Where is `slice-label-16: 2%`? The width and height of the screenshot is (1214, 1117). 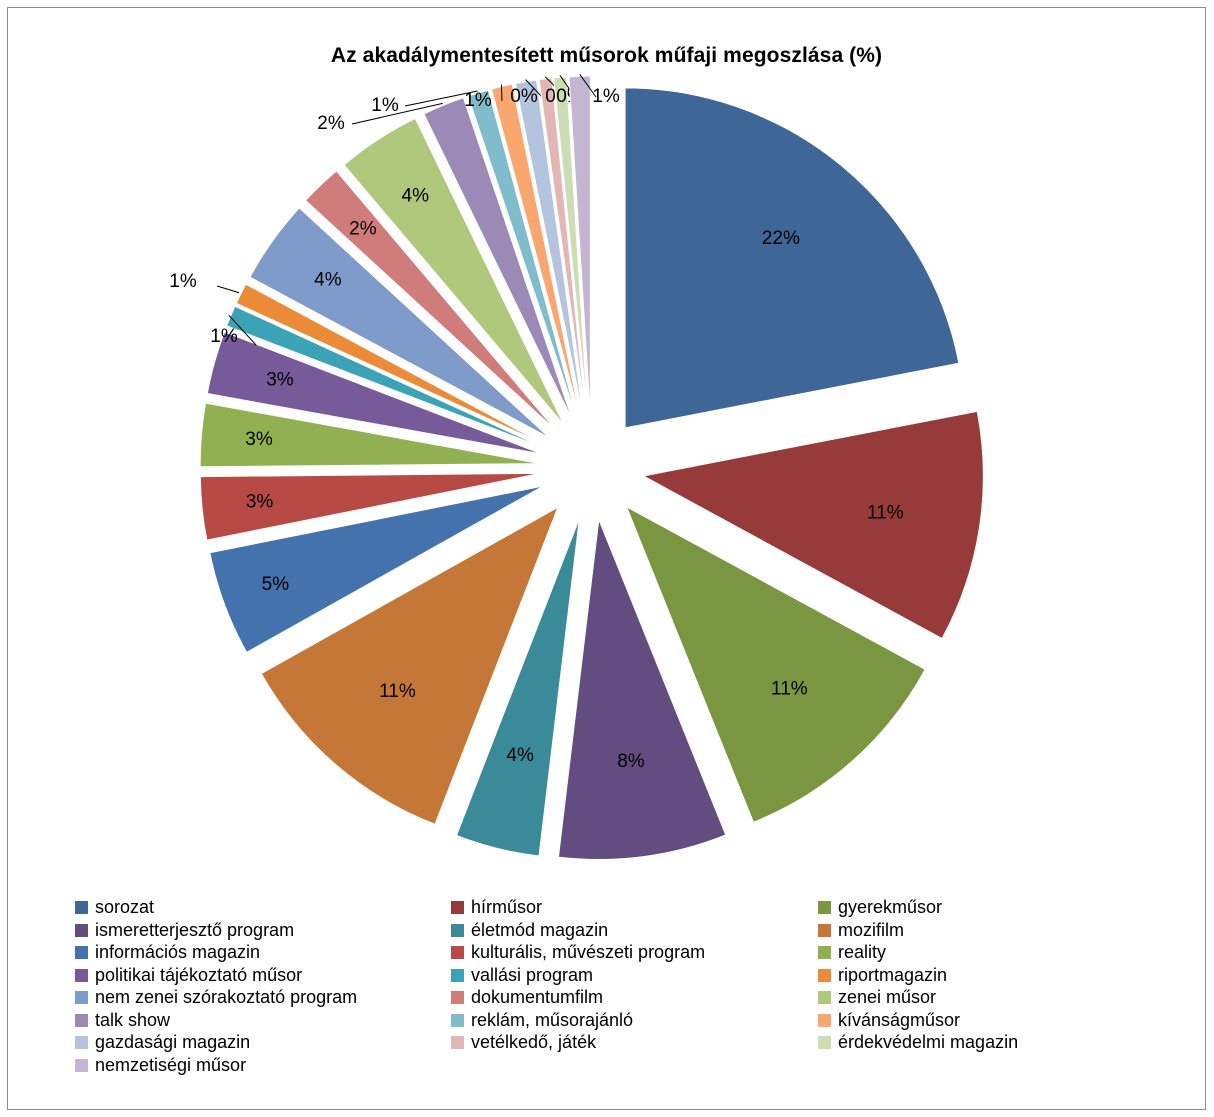
slice-label-16: 2% is located at coordinates (331, 123).